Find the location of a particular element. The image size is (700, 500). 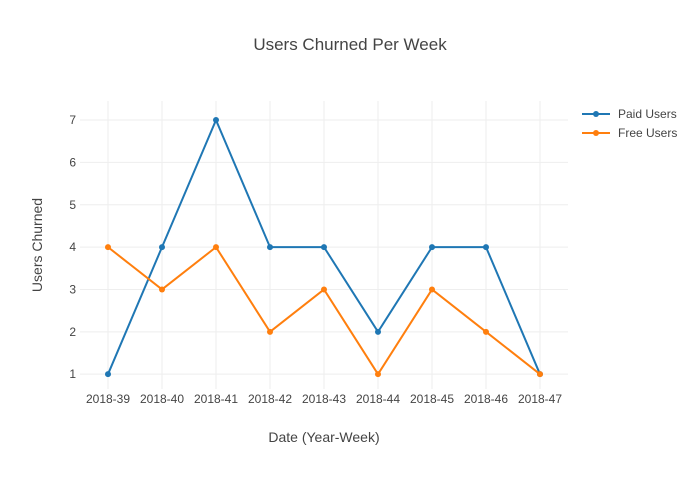

x-tick-label: 2018-42 is located at coordinates (270, 399).